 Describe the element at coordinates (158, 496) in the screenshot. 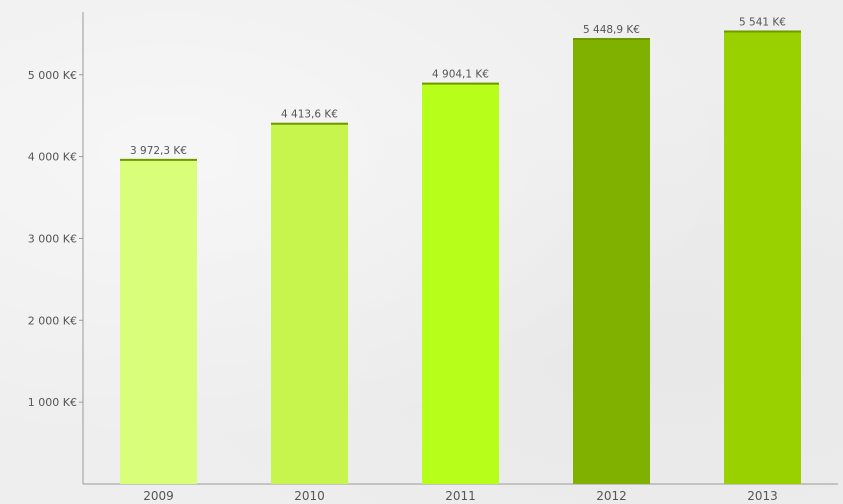

I see `x-tick-label-2009: 2009` at that location.